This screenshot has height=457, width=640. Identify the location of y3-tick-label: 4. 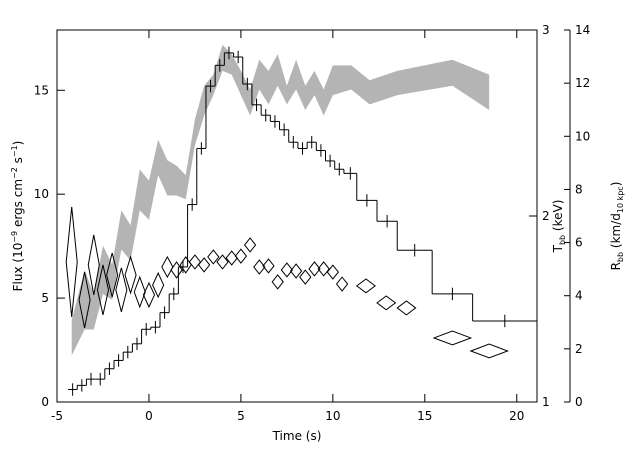
(579, 296).